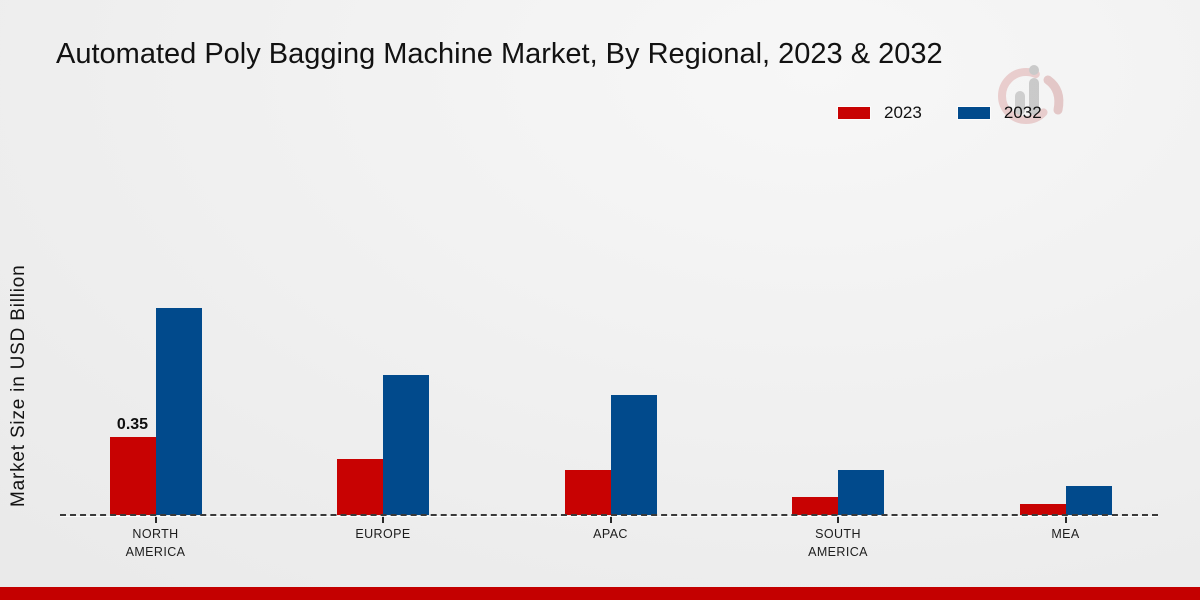  Describe the element at coordinates (610, 534) in the screenshot. I see `category-label-apac: APAC` at that location.